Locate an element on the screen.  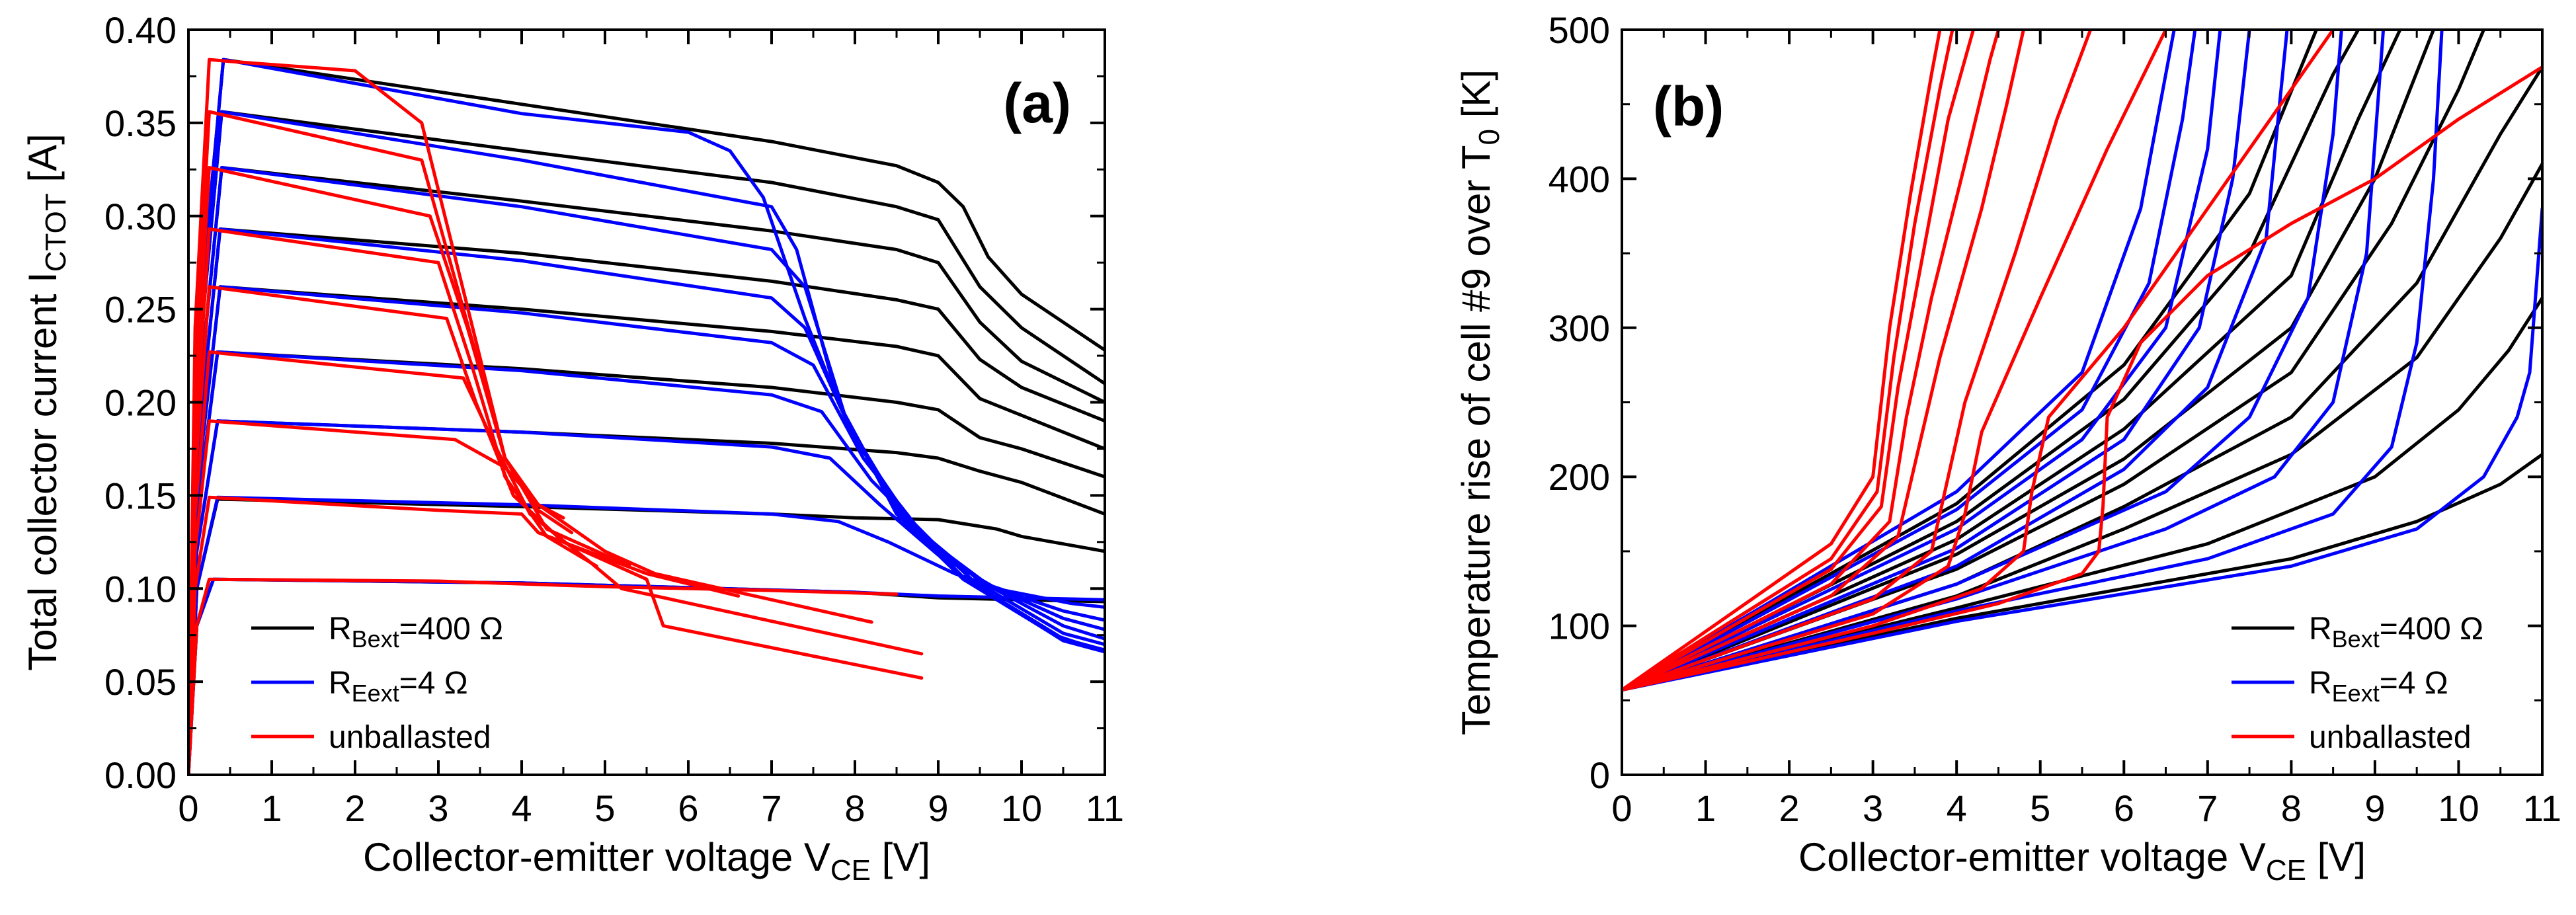
panel-a-x-tick-label: 9 is located at coordinates (938, 808).